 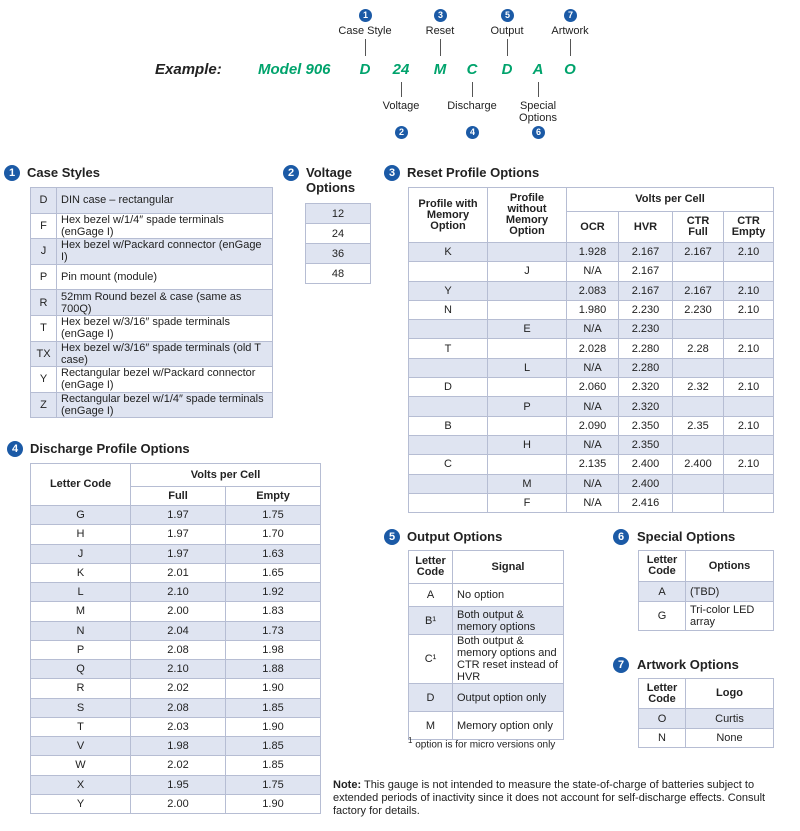 I want to click on cell: T, so click(x=43, y=328).